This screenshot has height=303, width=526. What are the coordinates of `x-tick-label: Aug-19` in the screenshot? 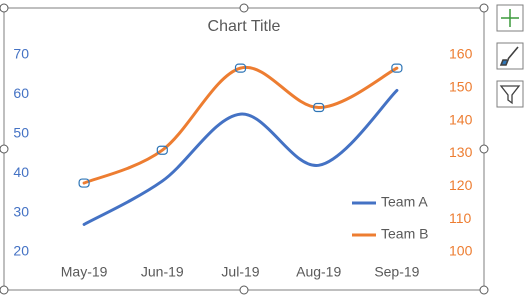 It's located at (318, 272).